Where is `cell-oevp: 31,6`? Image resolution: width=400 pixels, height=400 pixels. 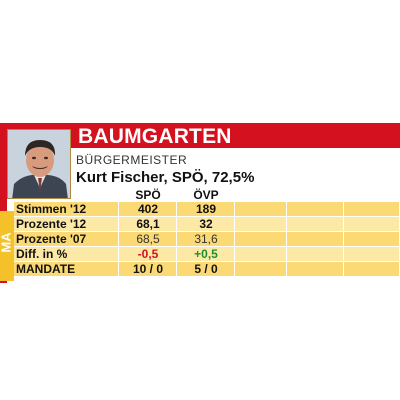
cell-oevp: 31,6 is located at coordinates (206, 239).